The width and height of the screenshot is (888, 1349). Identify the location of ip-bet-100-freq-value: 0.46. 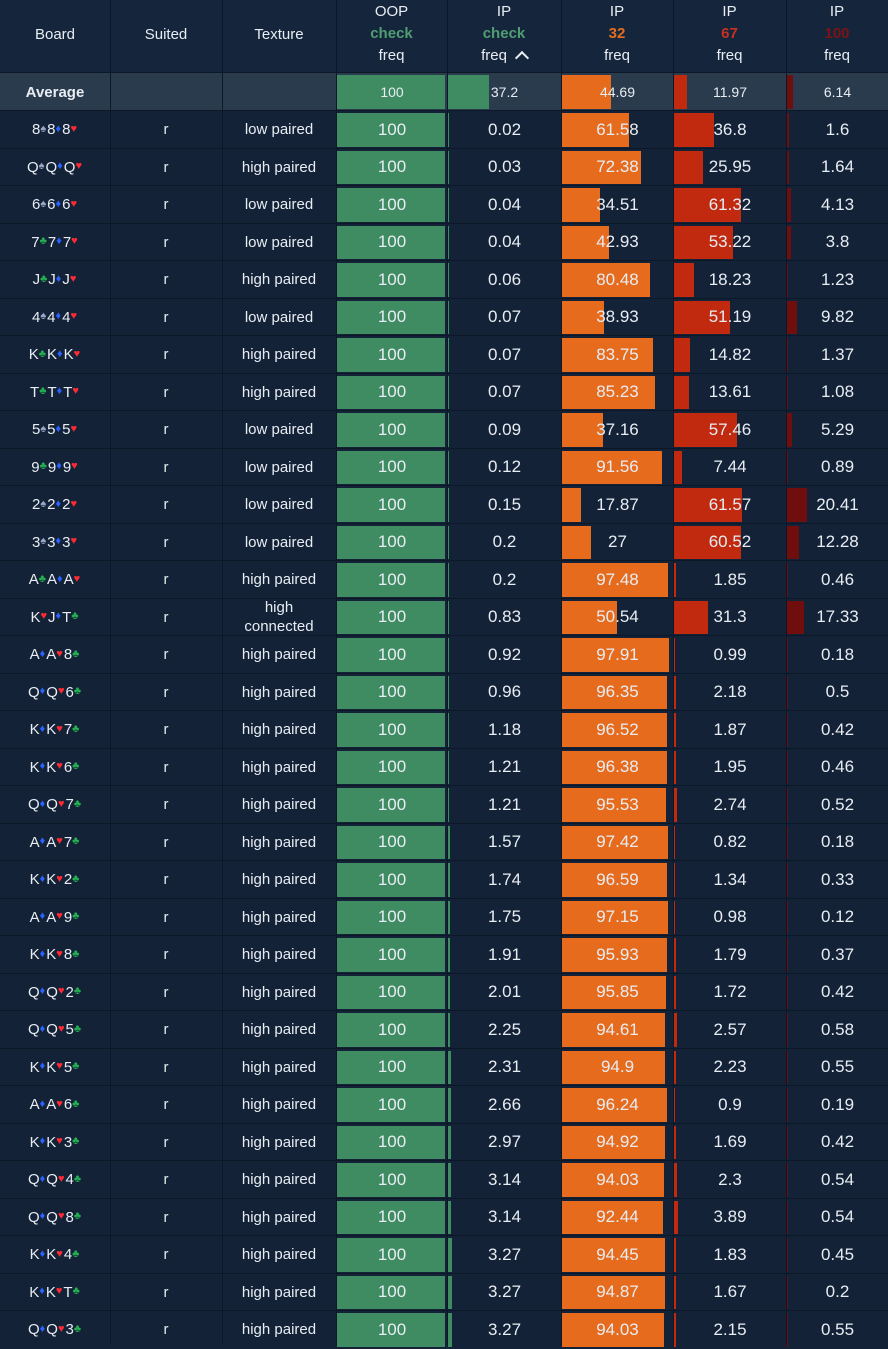
(837, 767).